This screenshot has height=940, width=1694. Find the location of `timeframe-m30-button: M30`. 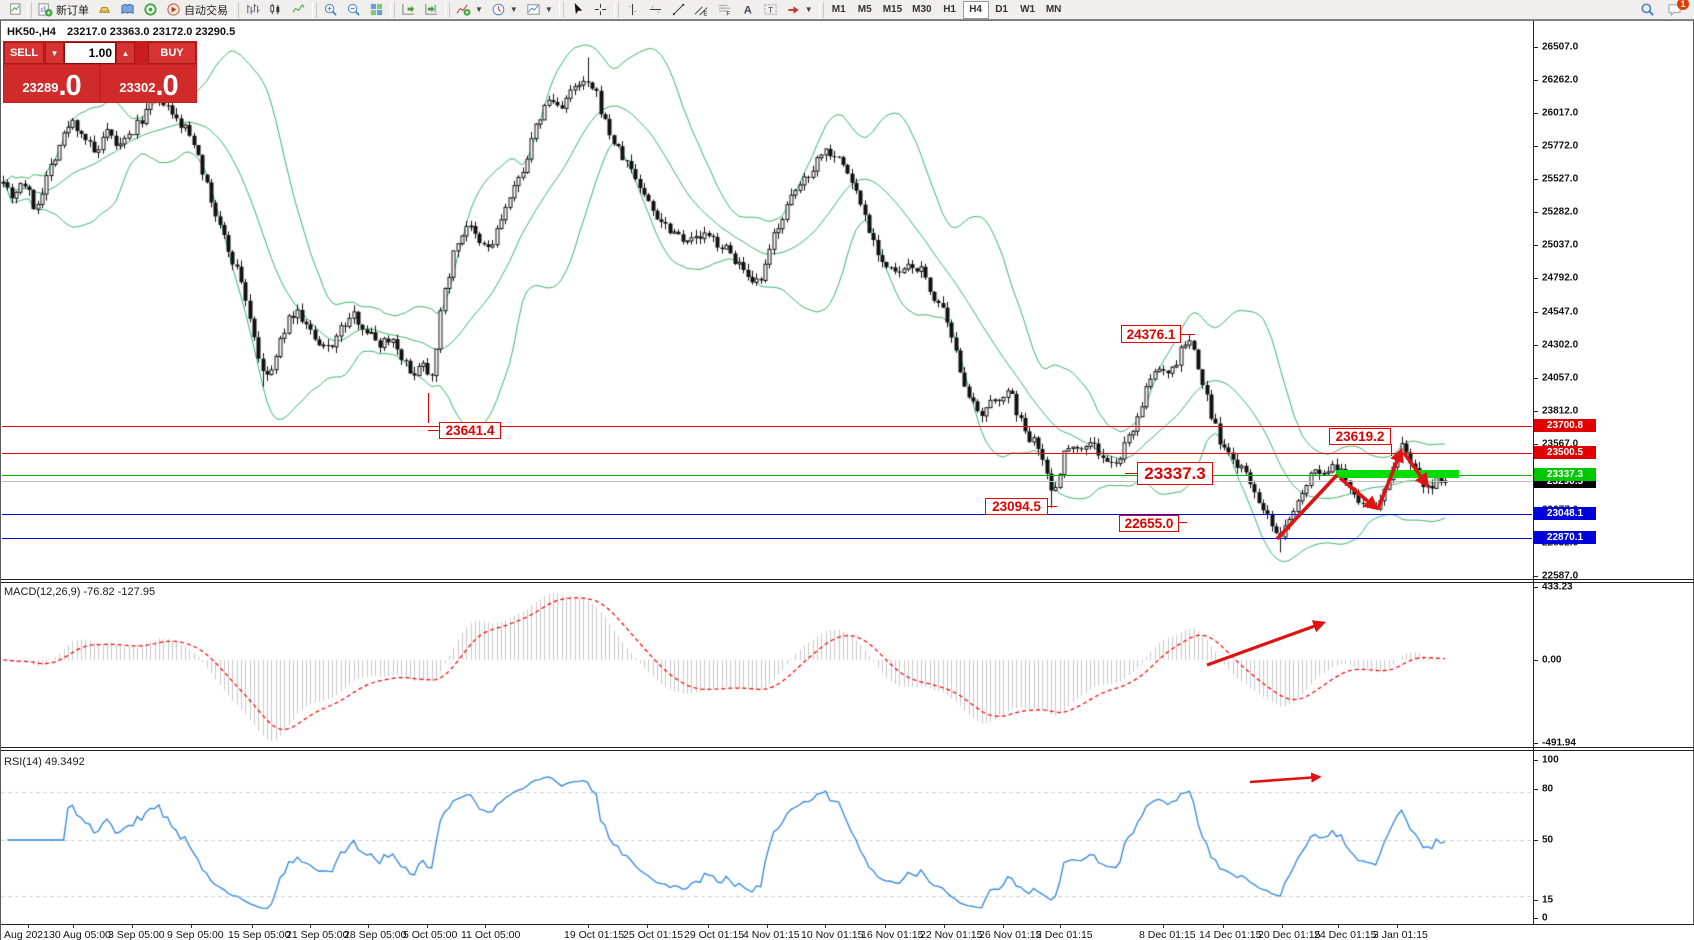

timeframe-m30-button: M30 is located at coordinates (922, 9).